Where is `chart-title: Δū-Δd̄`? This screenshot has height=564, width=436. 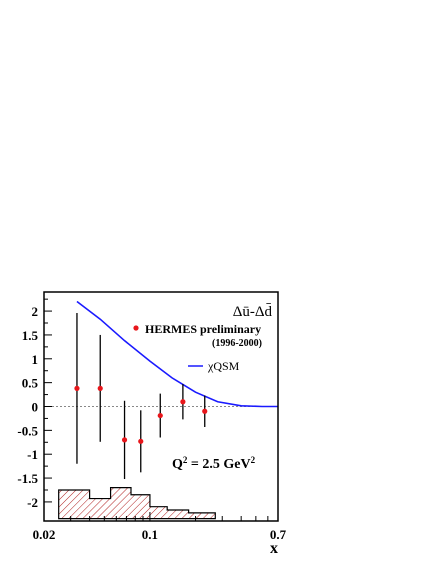
chart-title: Δū-Δd̄ is located at coordinates (253, 312).